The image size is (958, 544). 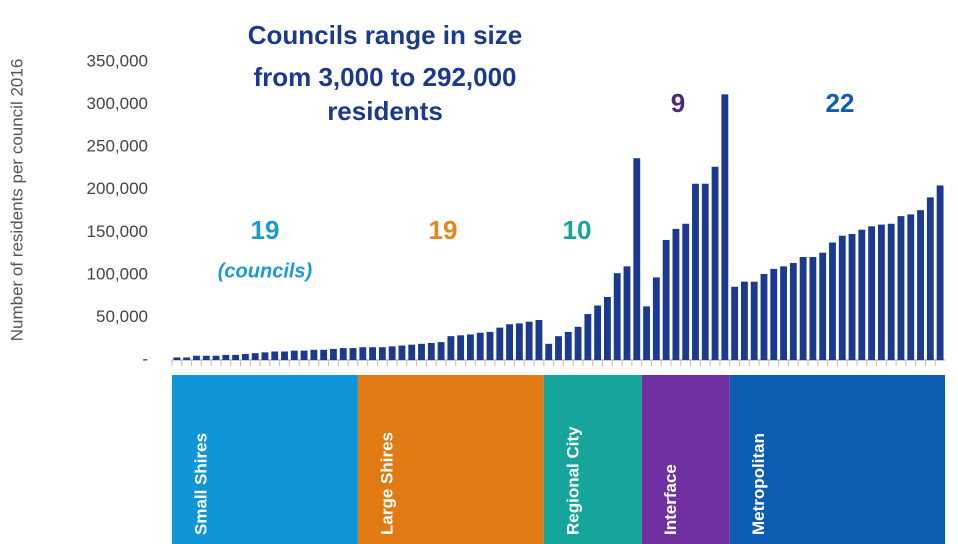 What do you see at coordinates (117, 273) in the screenshot?
I see `y-tick-label: 100,000` at bounding box center [117, 273].